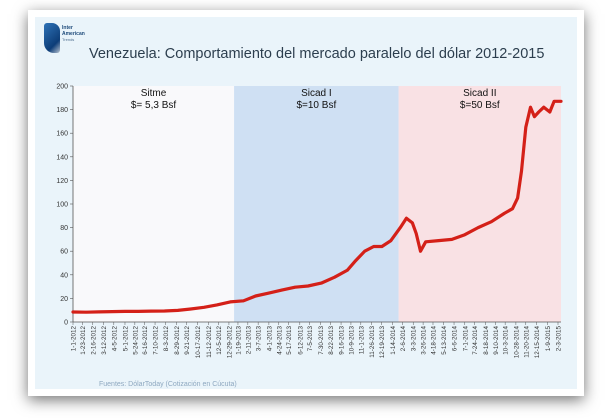 This screenshot has height=418, width=612. Describe the element at coordinates (74, 339) in the screenshot. I see `x-tick-label: 1-1-2012` at that location.